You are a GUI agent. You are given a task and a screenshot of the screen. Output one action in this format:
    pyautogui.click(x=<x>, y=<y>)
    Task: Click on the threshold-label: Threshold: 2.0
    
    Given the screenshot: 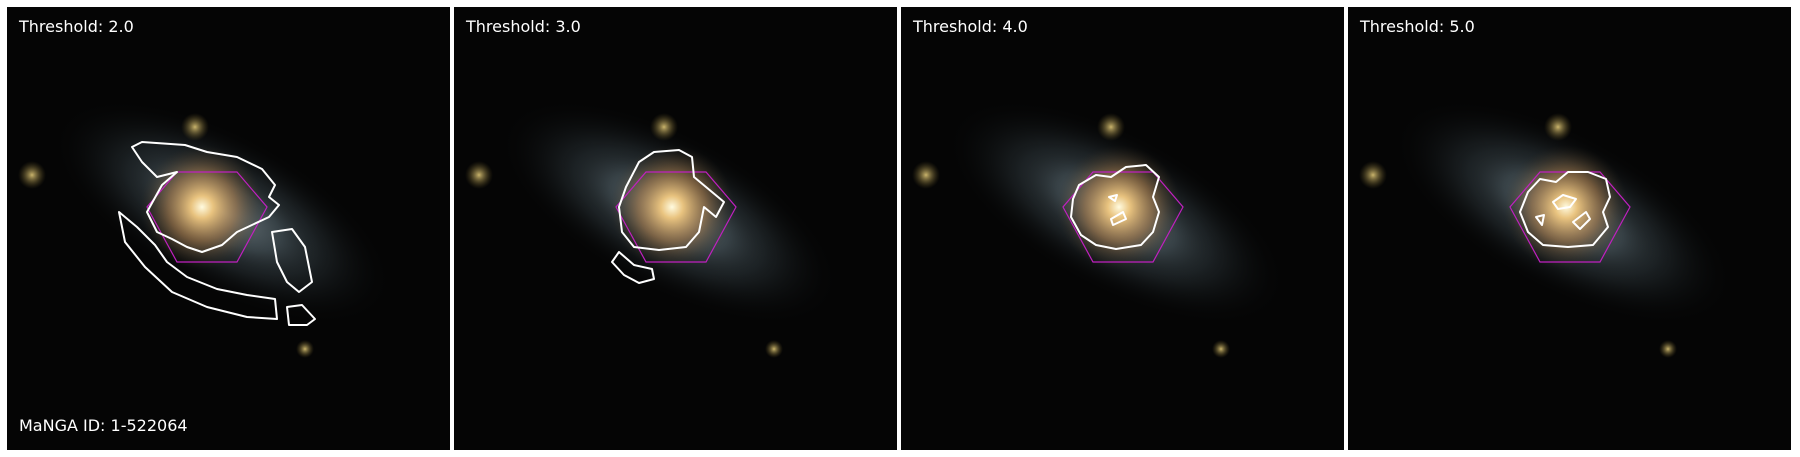 What is the action you would take?
    pyautogui.click(x=76, y=26)
    